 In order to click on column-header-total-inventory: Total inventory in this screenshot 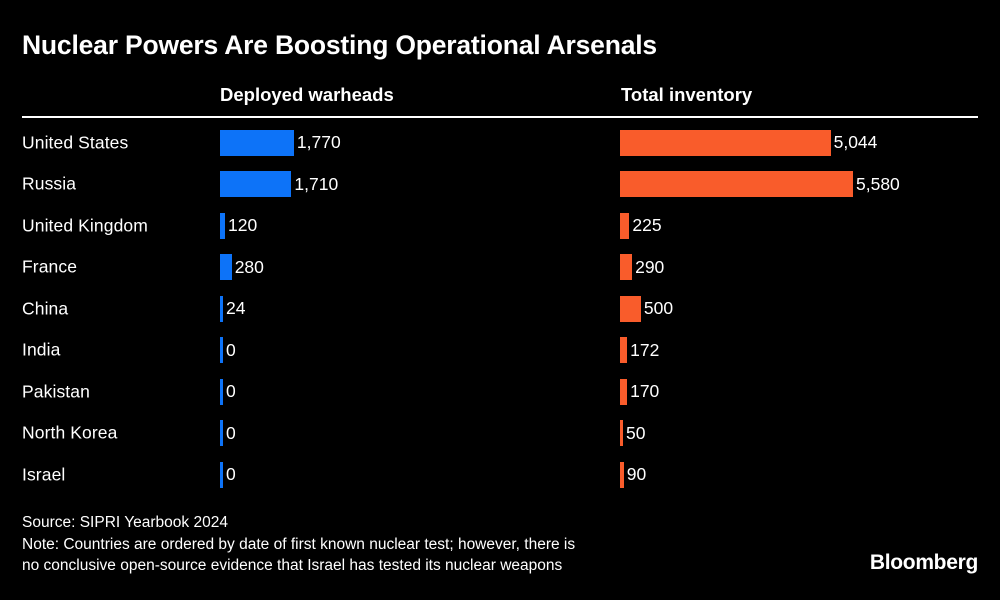, I will do `click(687, 94)`.